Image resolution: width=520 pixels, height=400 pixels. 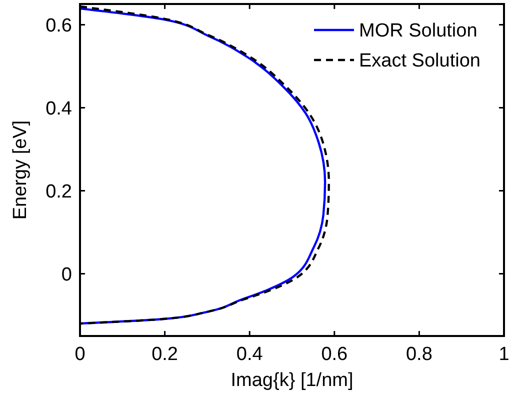 I want to click on y-tick-label: 0.6, so click(x=59, y=25).